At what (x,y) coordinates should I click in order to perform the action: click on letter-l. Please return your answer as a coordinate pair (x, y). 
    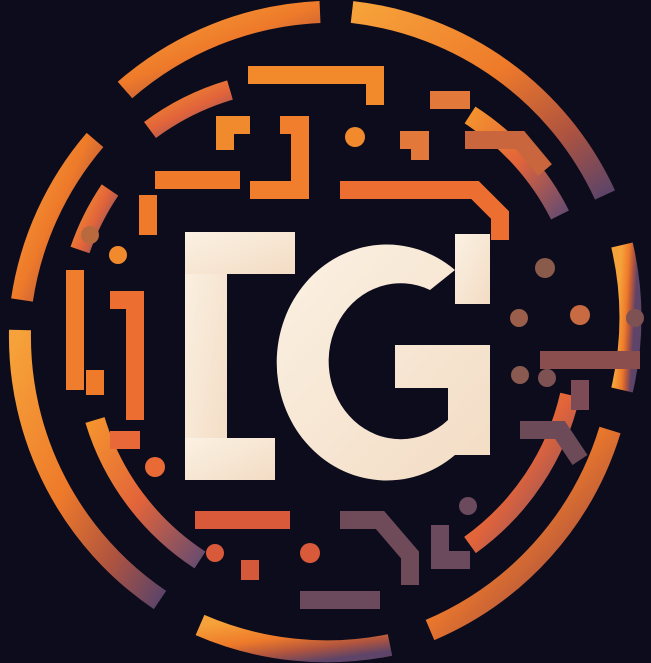
    Looking at the image, I should click on (240, 356).